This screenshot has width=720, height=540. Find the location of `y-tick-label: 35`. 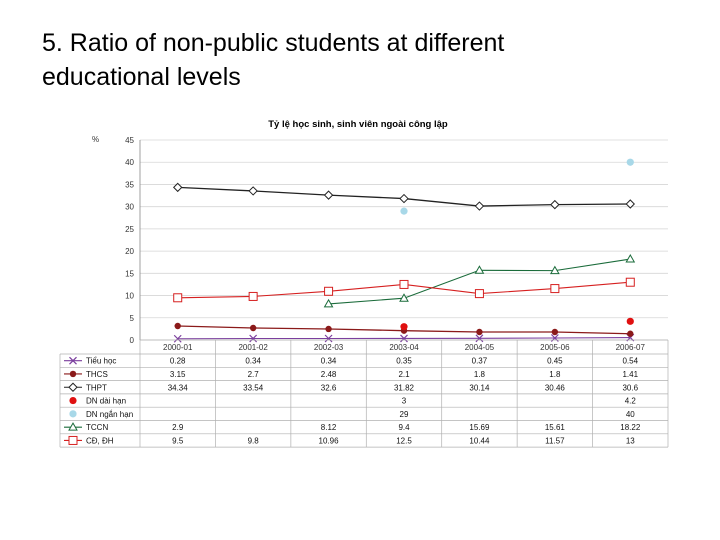

y-tick-label: 35 is located at coordinates (129, 184).